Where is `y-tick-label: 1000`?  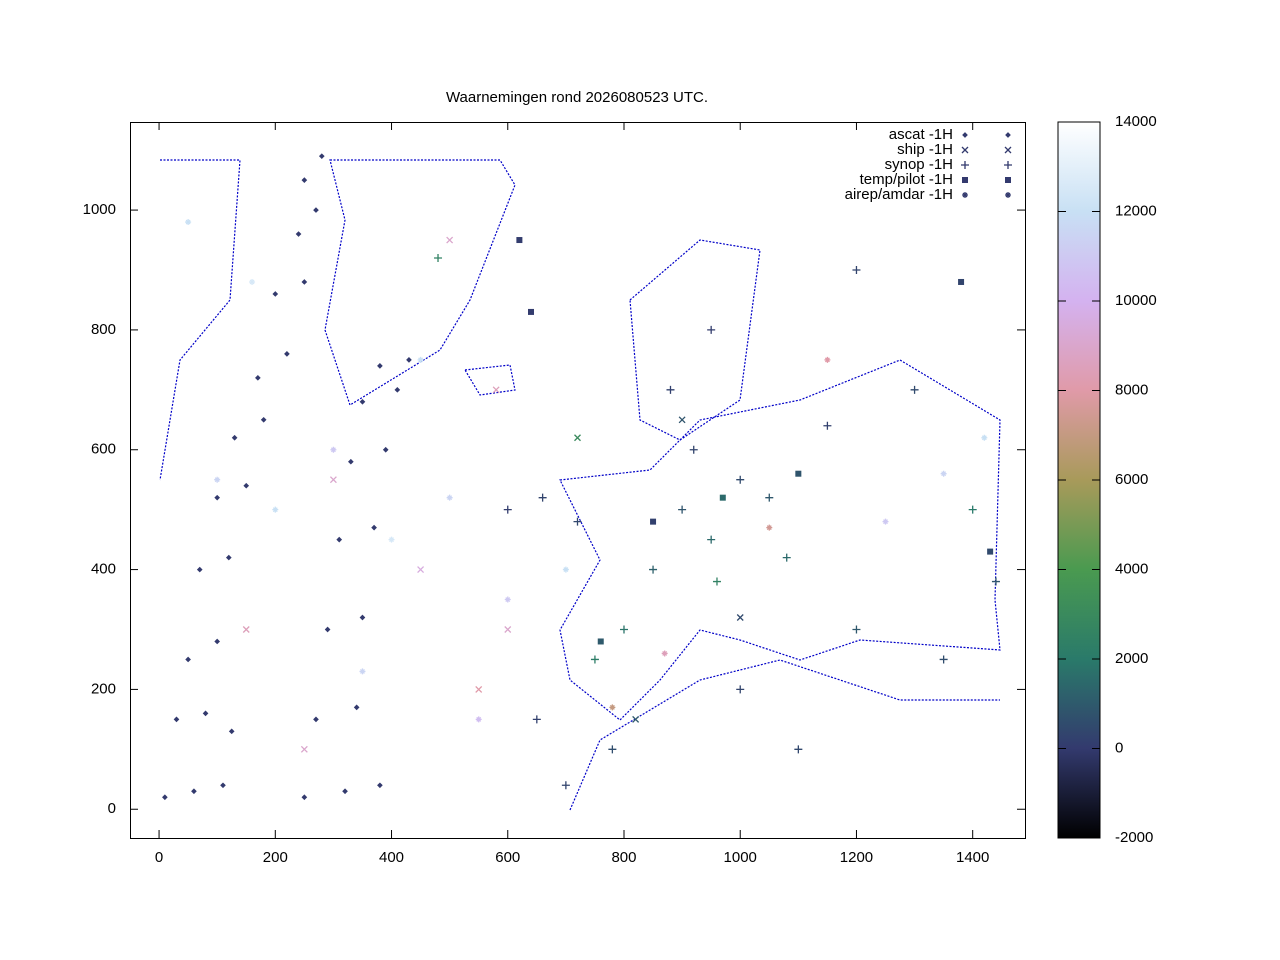
y-tick-label: 1000 is located at coordinates (99, 209).